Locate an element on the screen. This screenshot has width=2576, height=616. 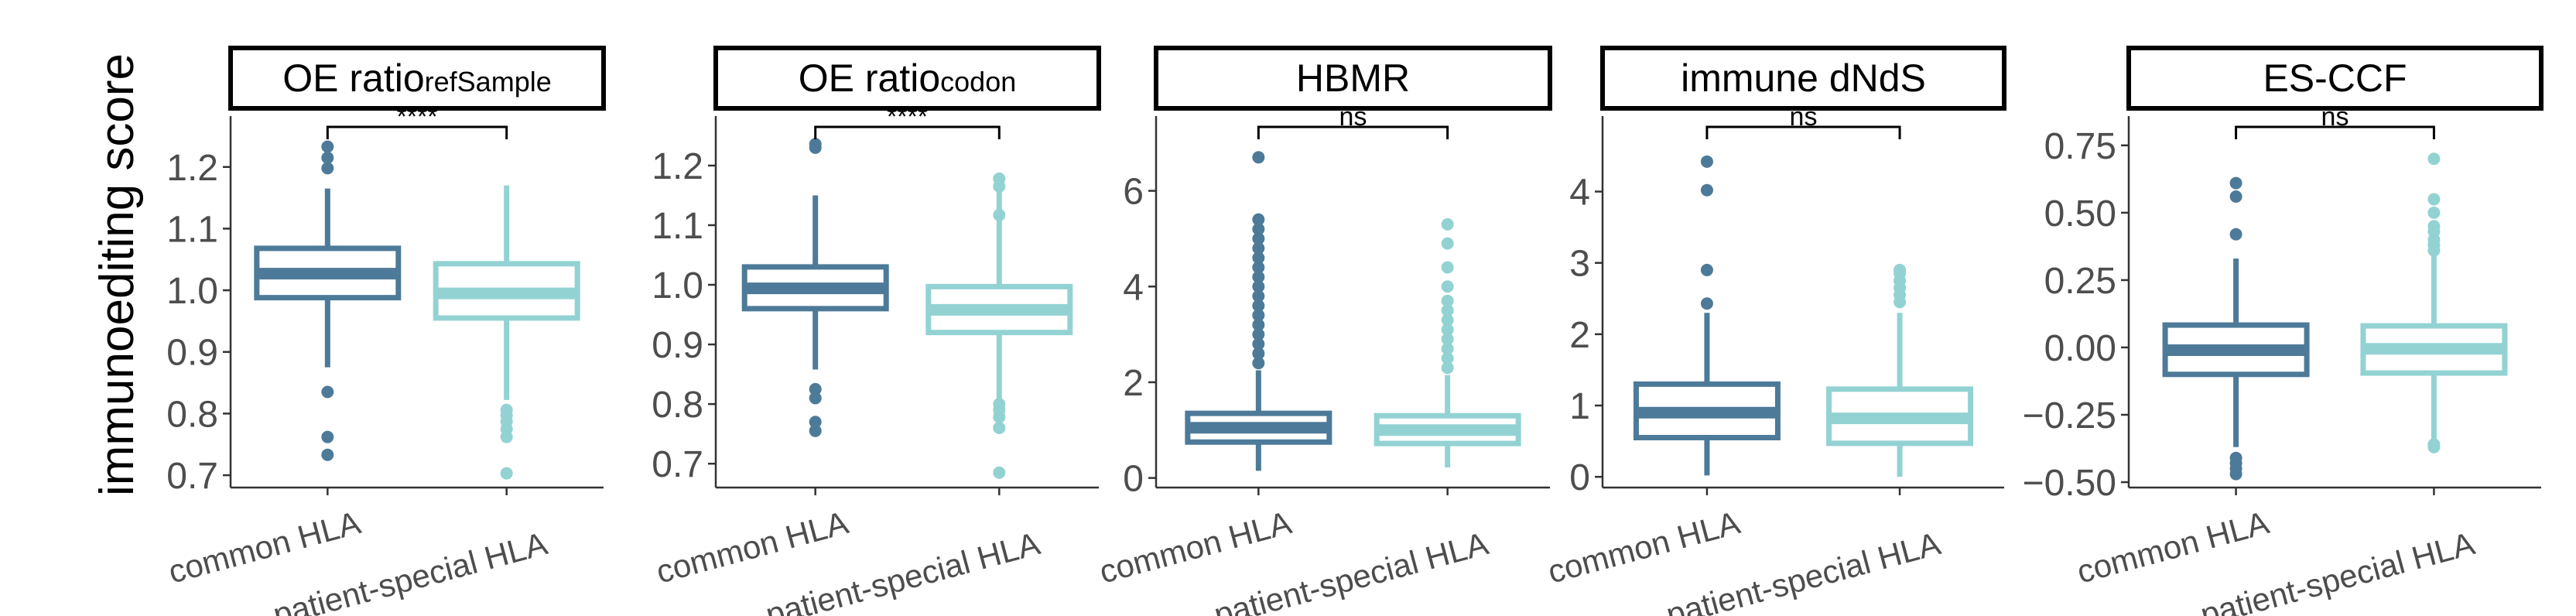
y-tick-label: 1.1 is located at coordinates (678, 226).